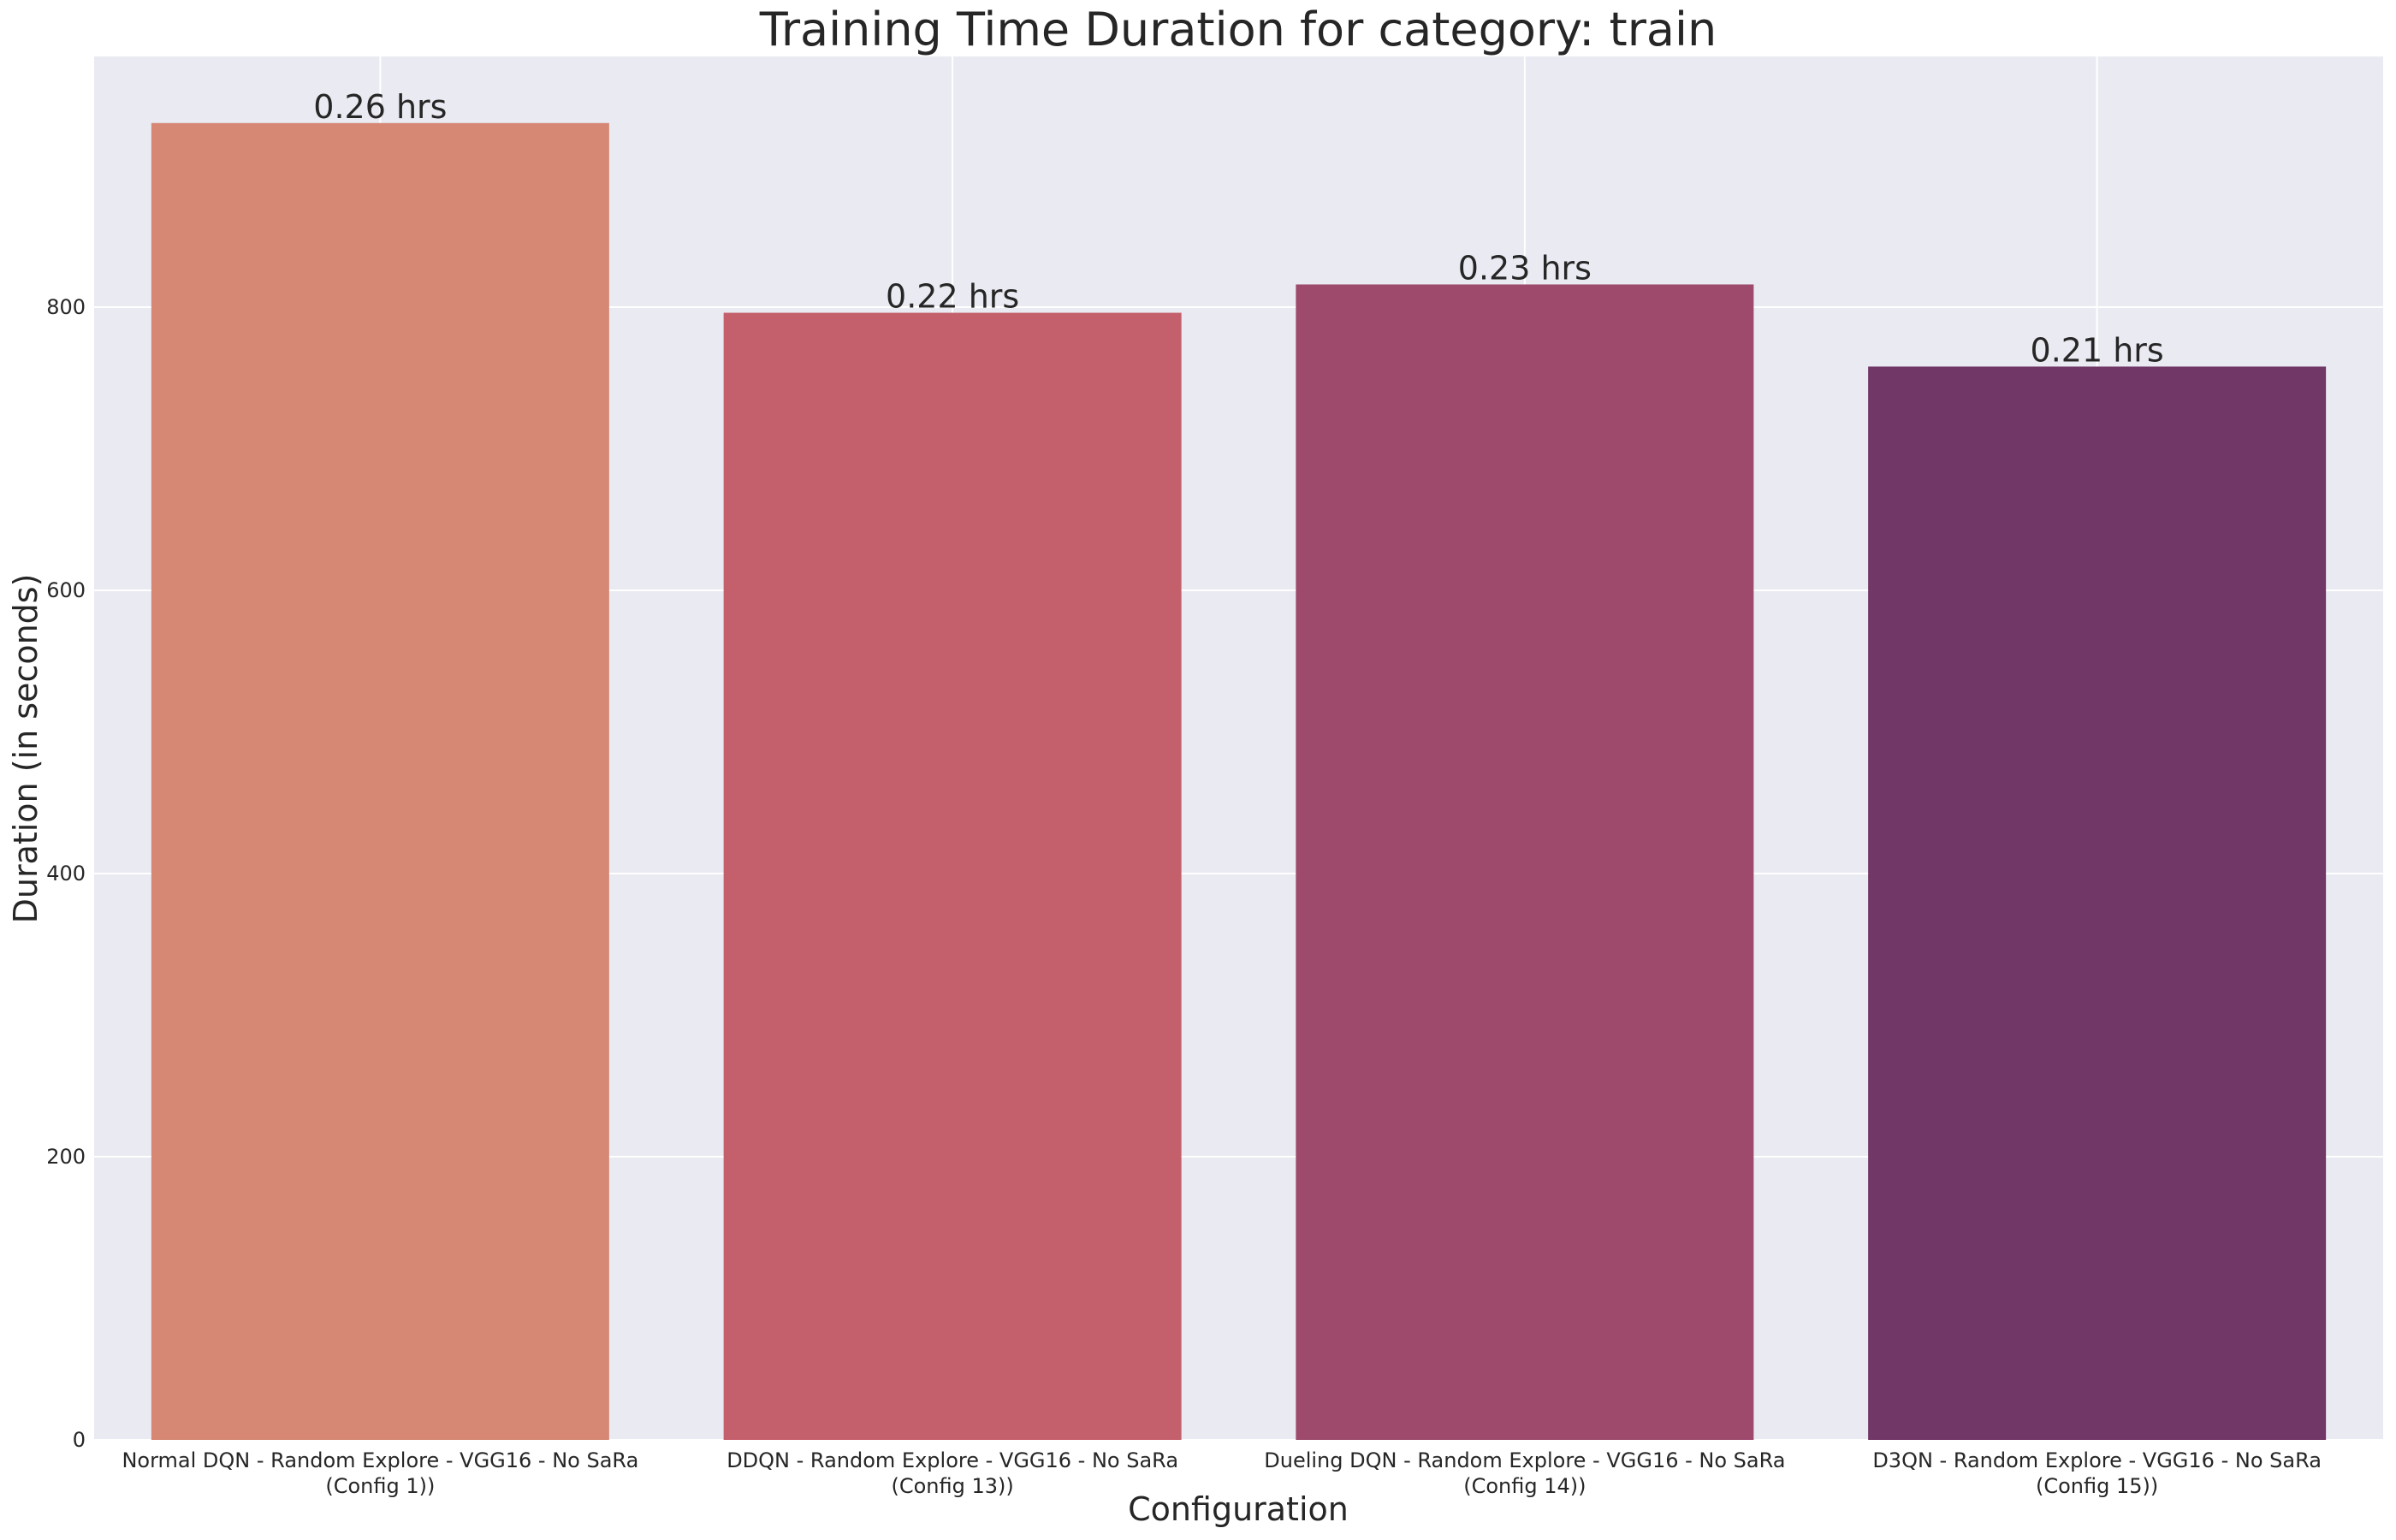 The height and width of the screenshot is (1540, 2396). I want to click on y-tick-labels: 0 200 400 600 800, so click(66, 873).